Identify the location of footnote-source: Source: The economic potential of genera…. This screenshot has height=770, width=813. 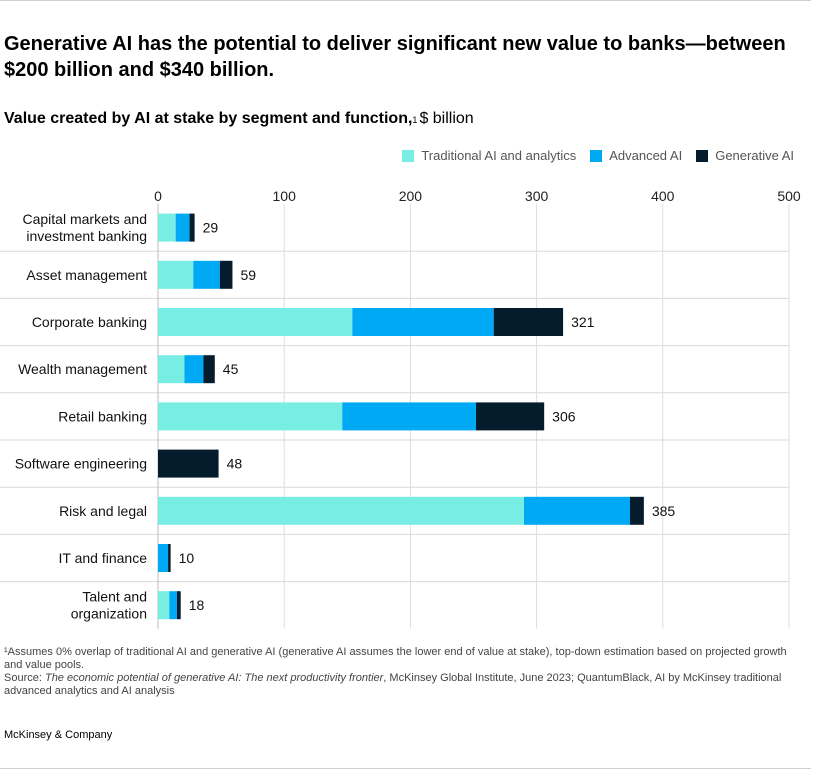
(399, 685).